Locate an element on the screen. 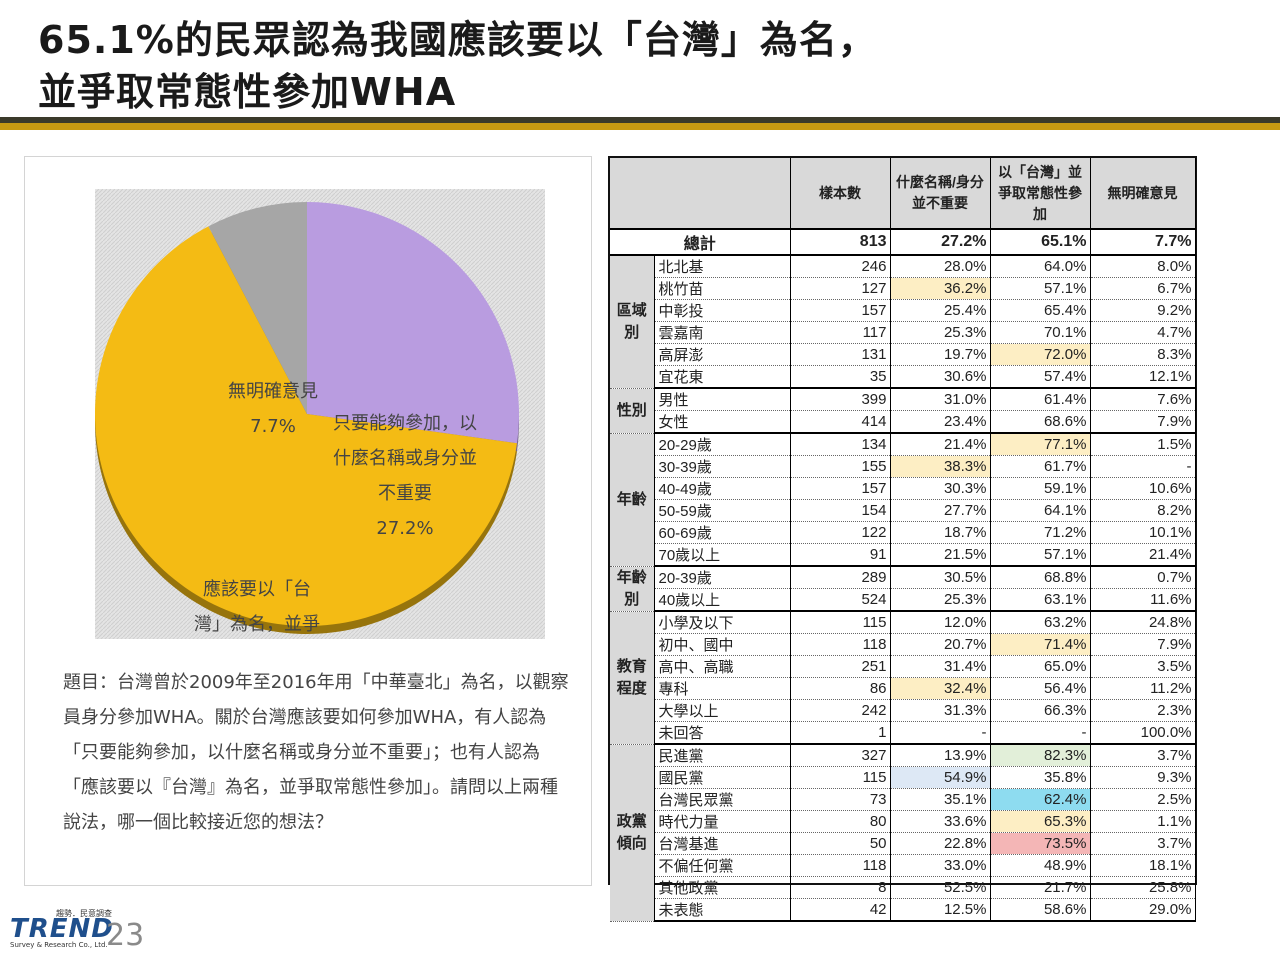 Image resolution: width=1280 pixels, height=956 pixels. table-cell: 19.7% is located at coordinates (940, 354).